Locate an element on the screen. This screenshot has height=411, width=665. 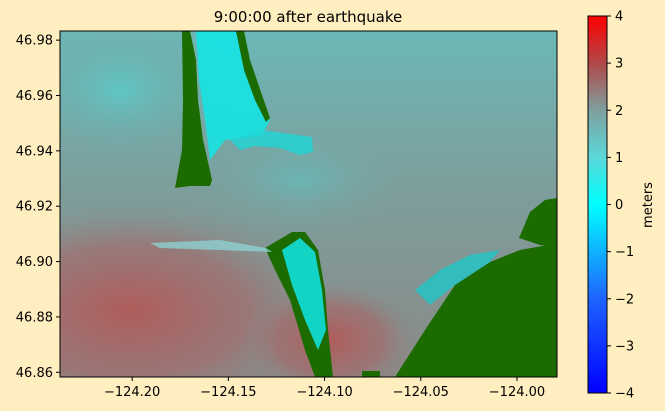
offshore-high-level-region-lower is located at coordinates (330, 328).